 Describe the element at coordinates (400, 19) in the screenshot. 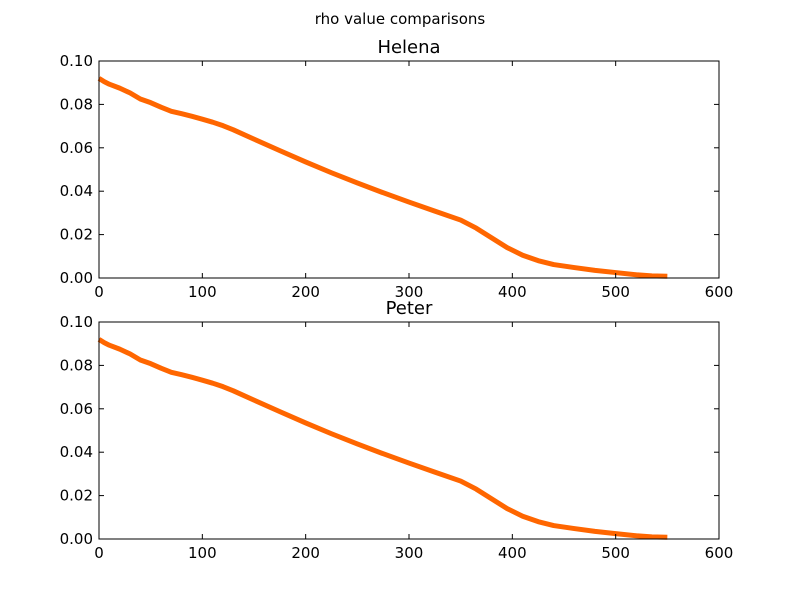

I see `figure-suptitle: rho value comparisons` at that location.